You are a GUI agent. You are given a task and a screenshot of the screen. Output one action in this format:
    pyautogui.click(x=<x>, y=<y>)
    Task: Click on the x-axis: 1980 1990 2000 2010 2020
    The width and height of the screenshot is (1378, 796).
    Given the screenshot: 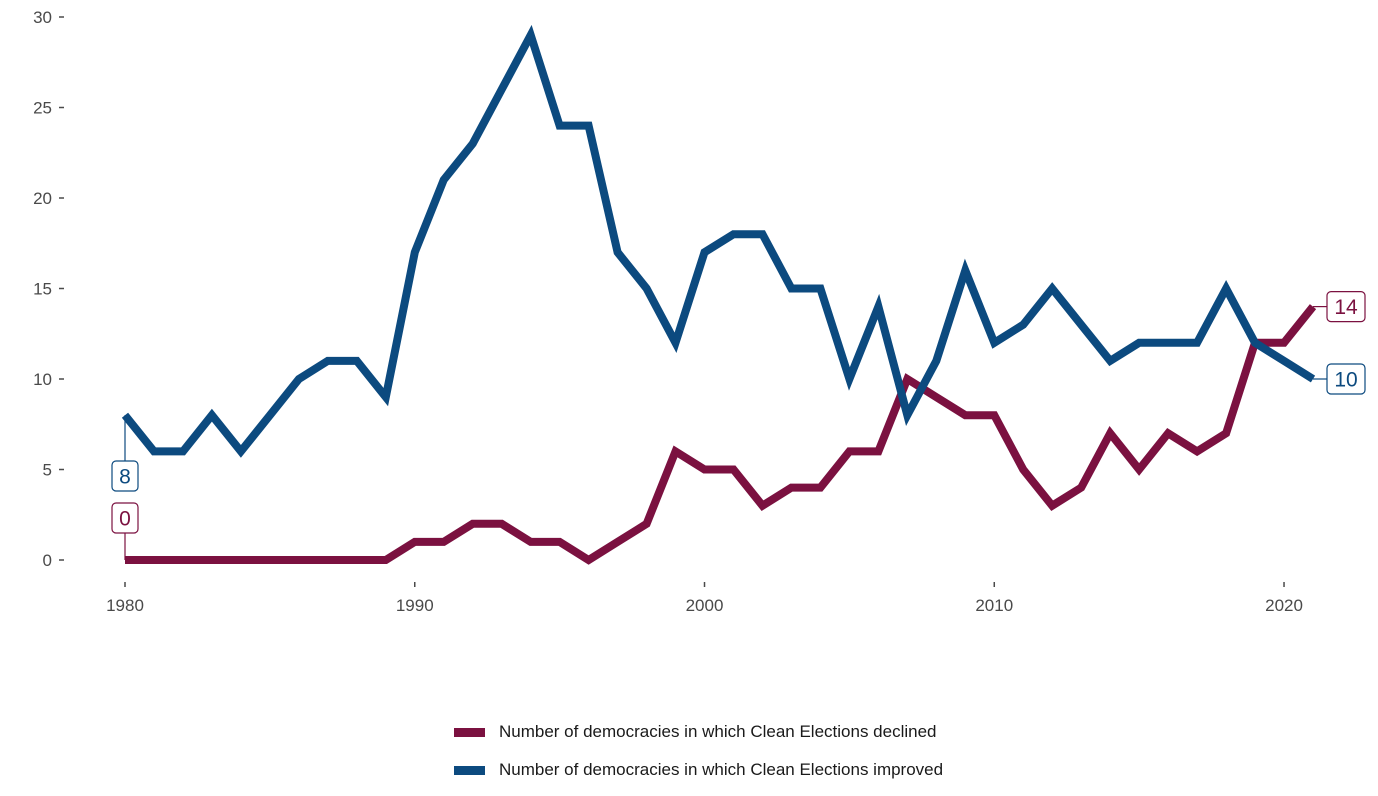 What is the action you would take?
    pyautogui.click(x=704, y=598)
    